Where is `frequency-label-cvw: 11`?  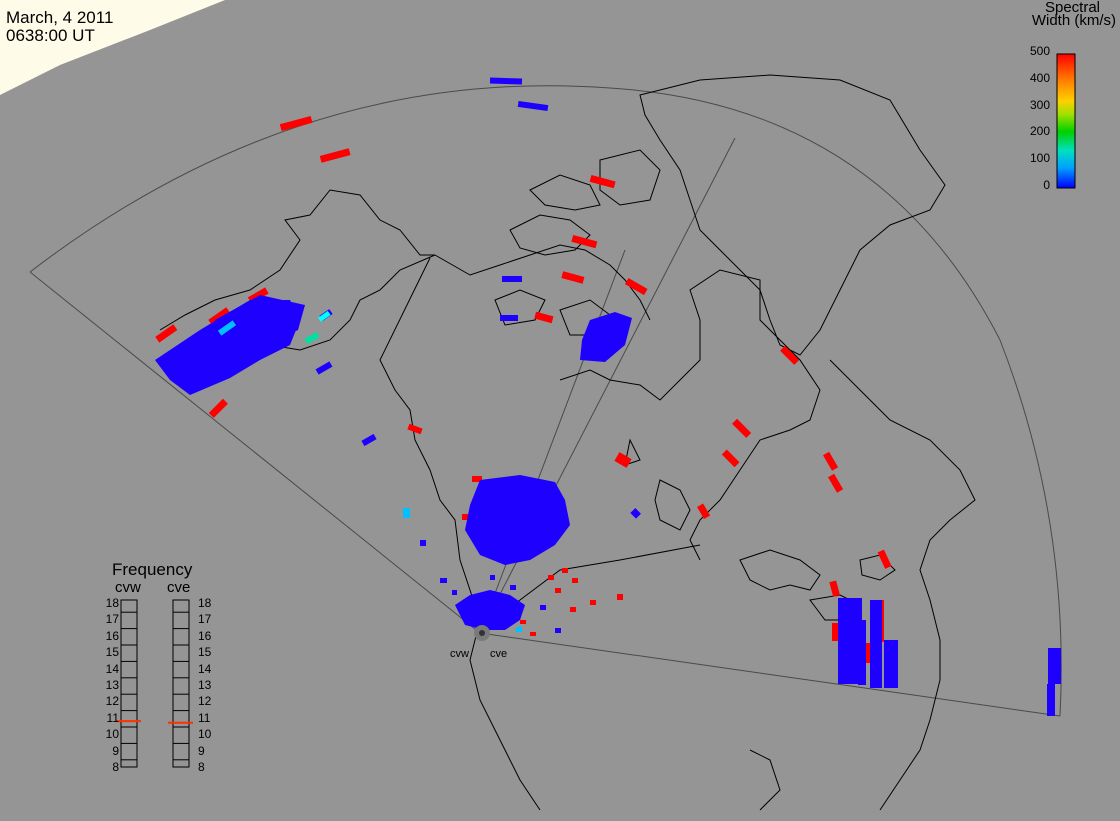 frequency-label-cvw: 11 is located at coordinates (112, 717).